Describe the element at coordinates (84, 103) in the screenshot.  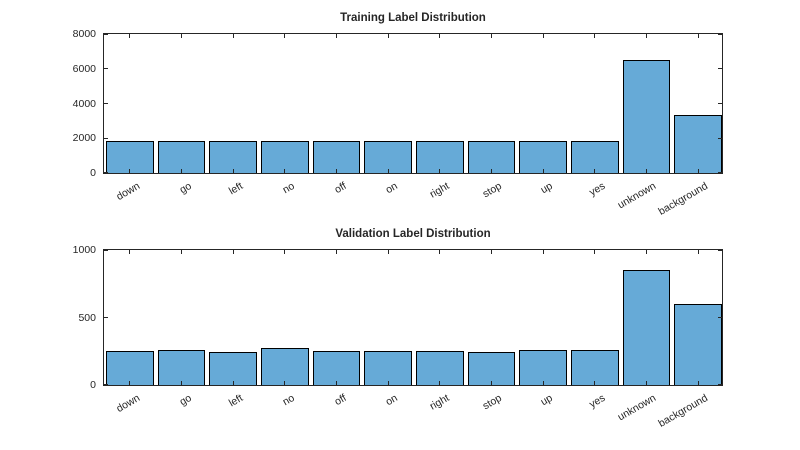
I see `y-tick-label-4000: 4000` at that location.